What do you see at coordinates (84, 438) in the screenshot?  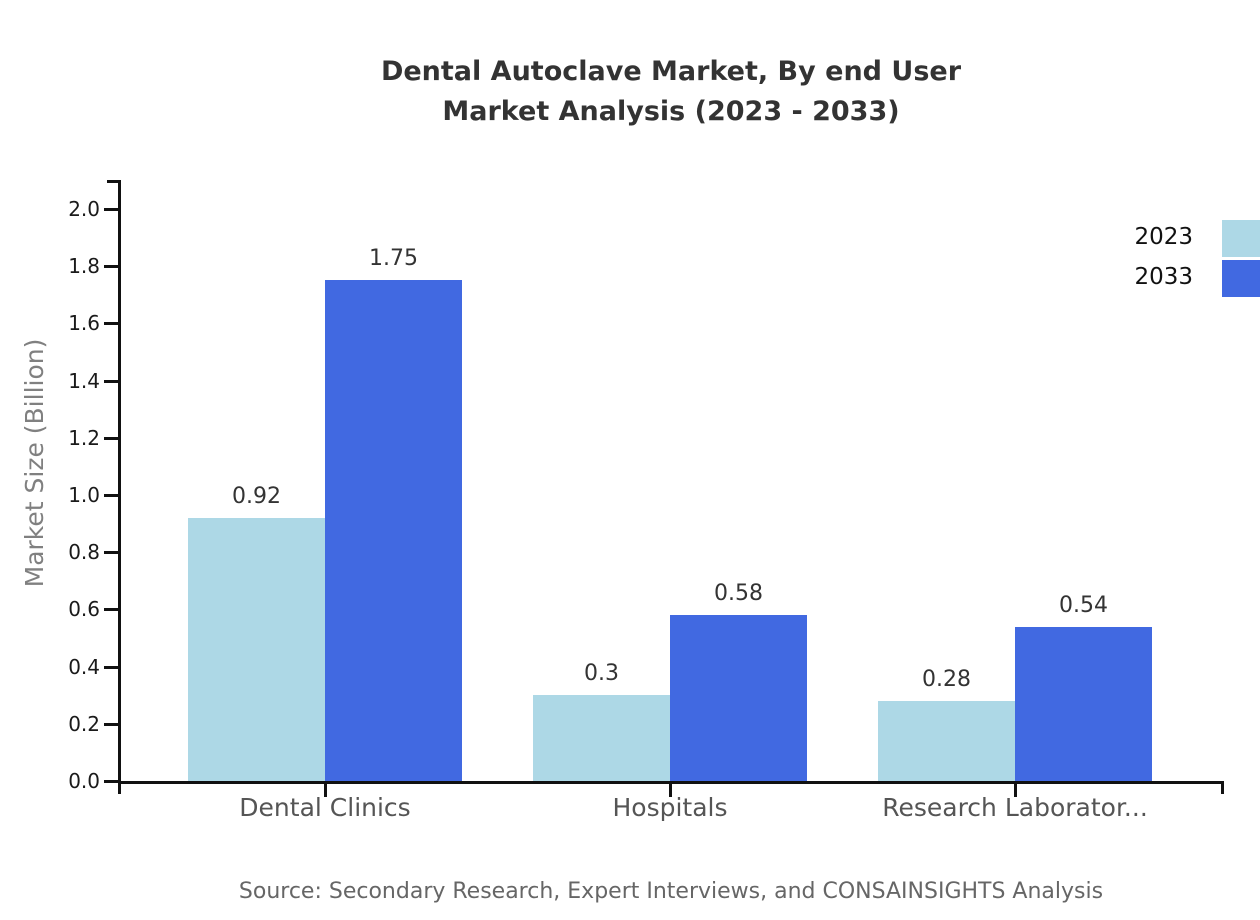 I see `y-tick-label: 1.2` at bounding box center [84, 438].